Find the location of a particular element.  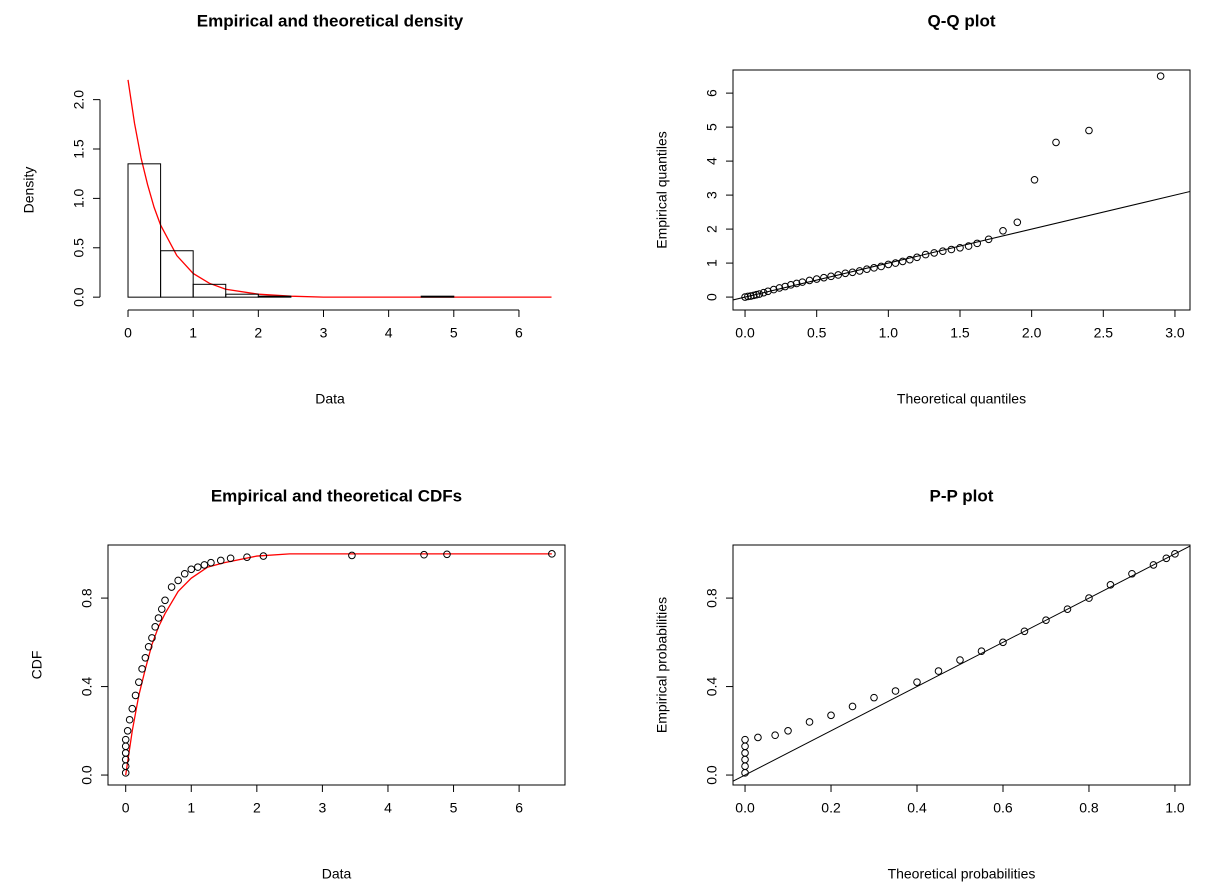

y-tick-label: 0 is located at coordinates (712, 297).